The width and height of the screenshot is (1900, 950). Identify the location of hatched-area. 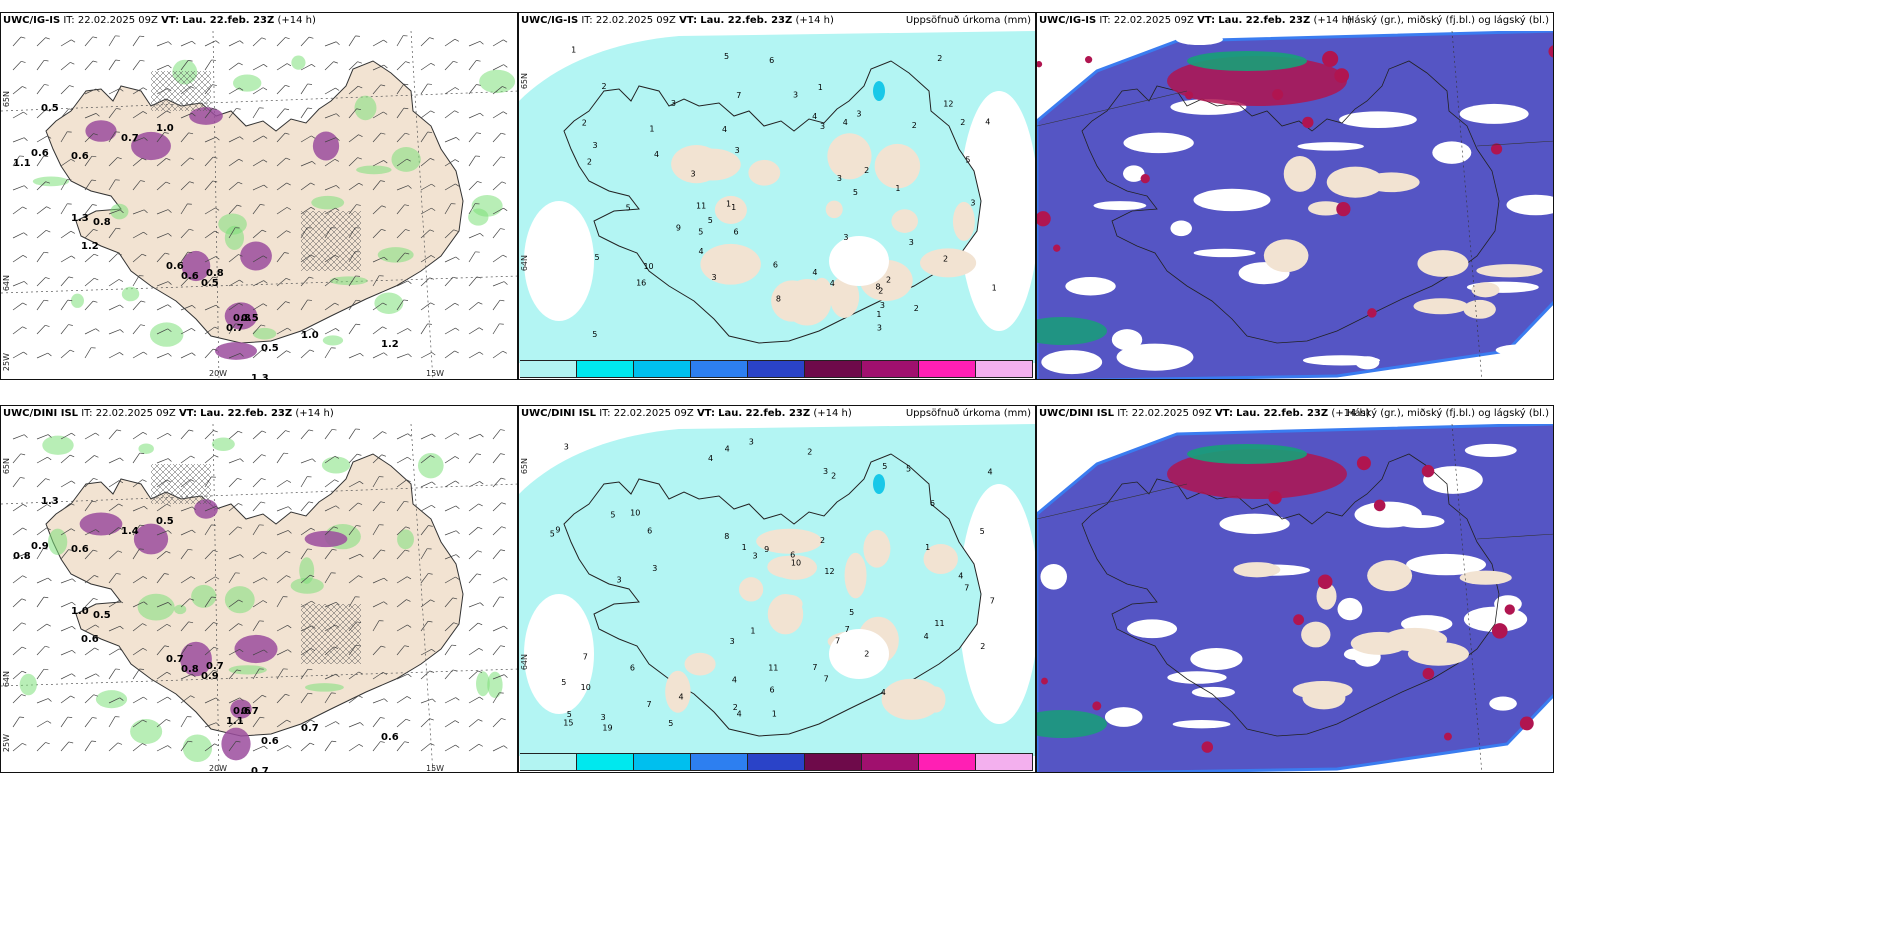
(181, 91).